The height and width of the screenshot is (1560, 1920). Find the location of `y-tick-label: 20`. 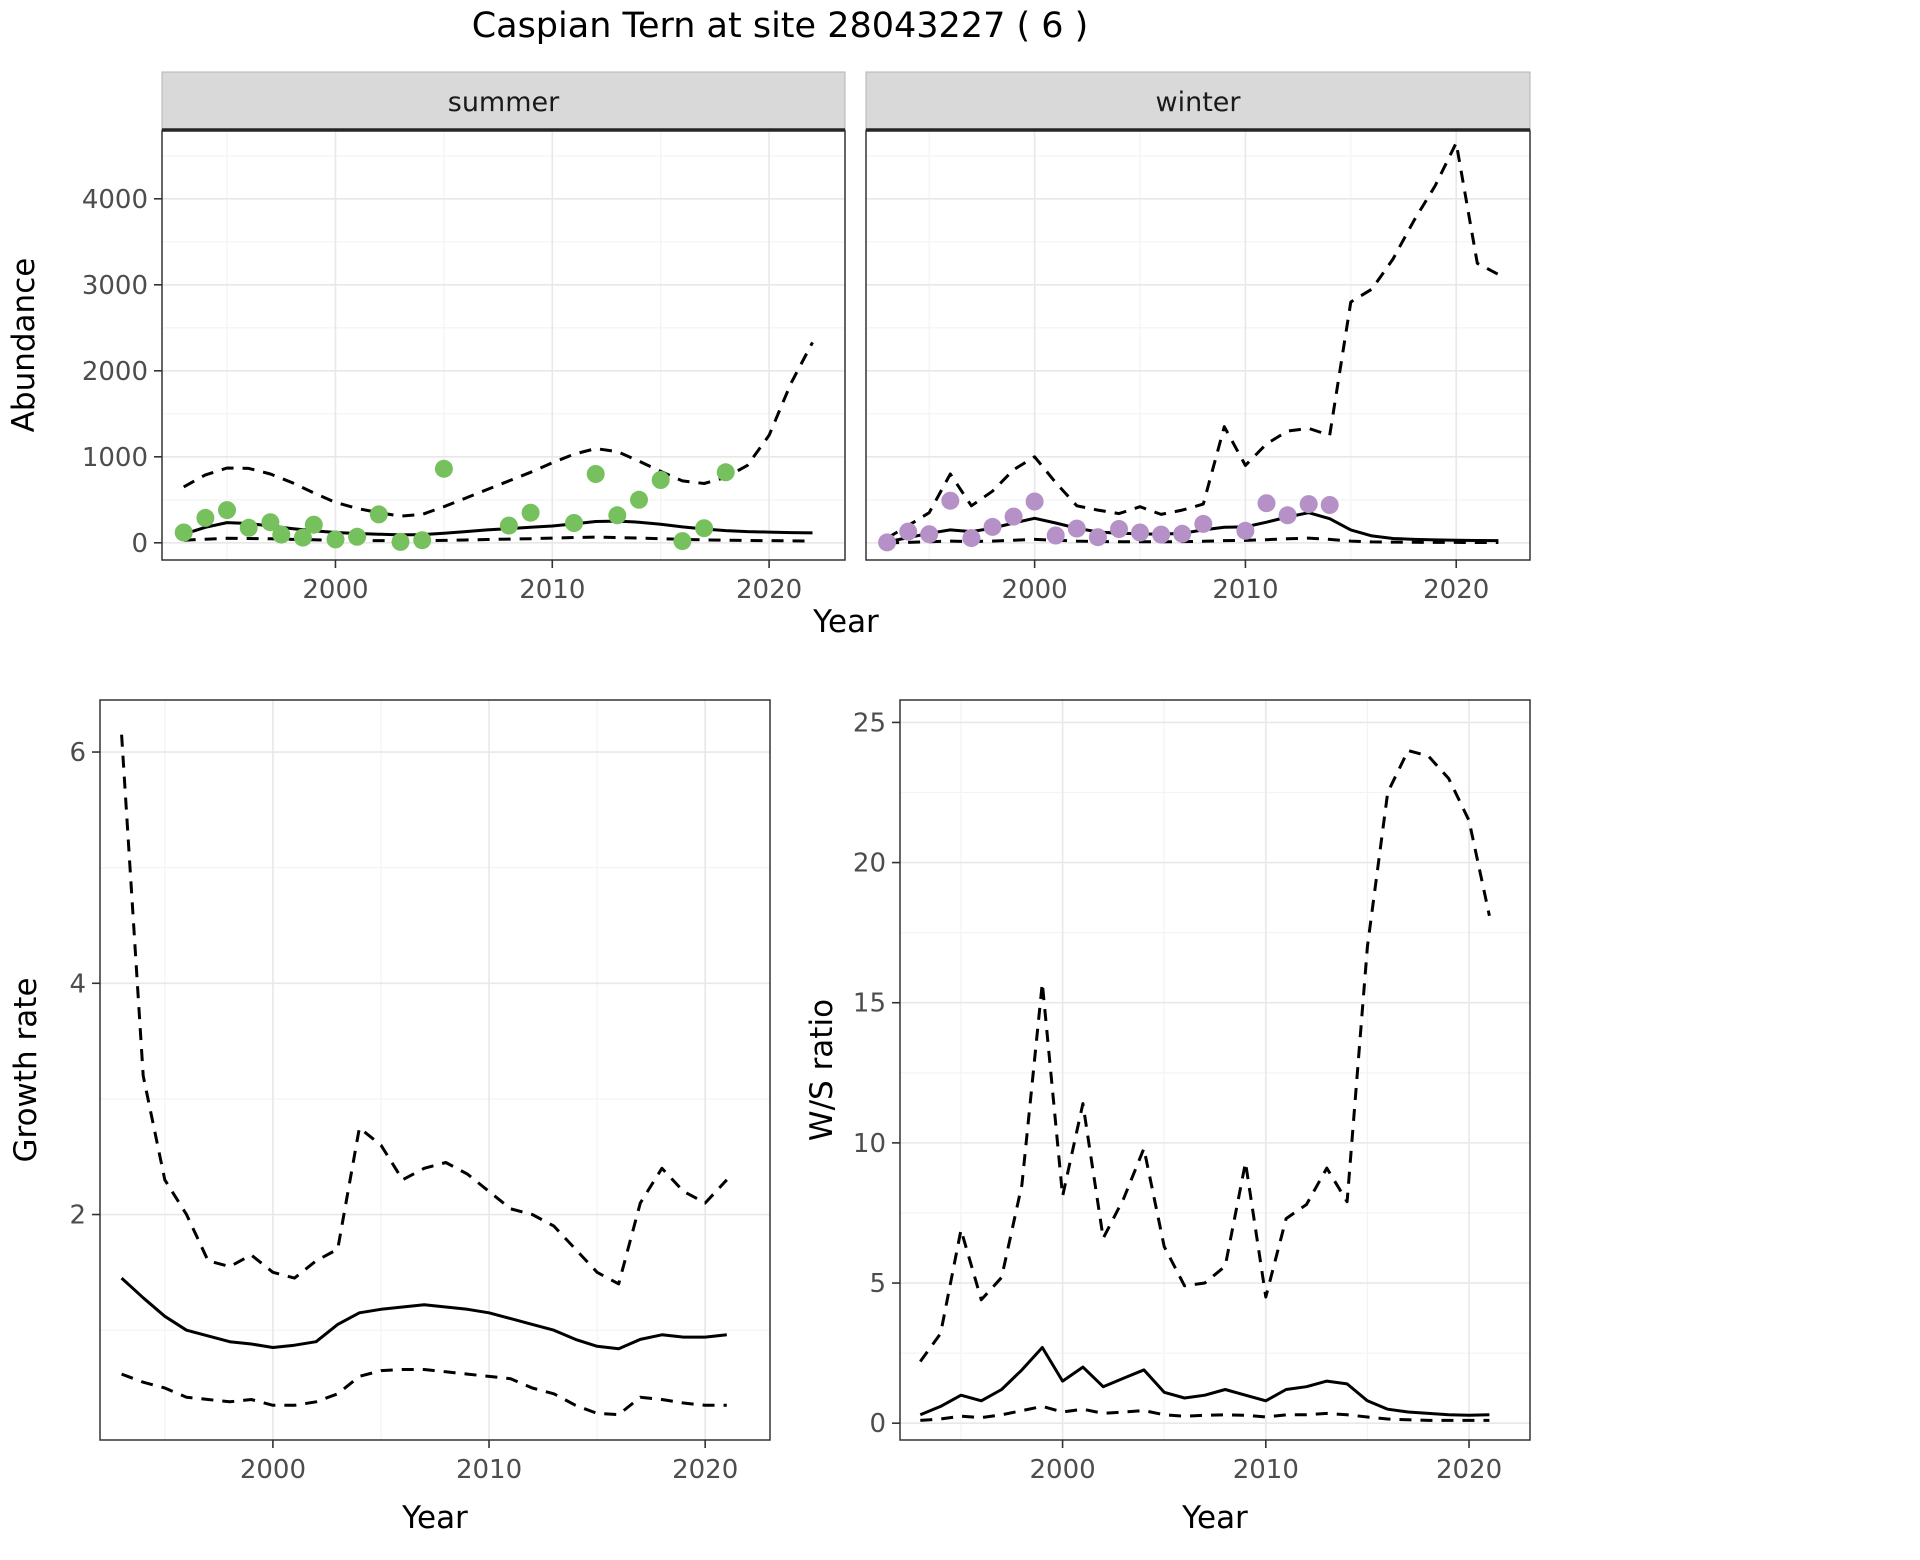

y-tick-label: 20 is located at coordinates (869, 864).